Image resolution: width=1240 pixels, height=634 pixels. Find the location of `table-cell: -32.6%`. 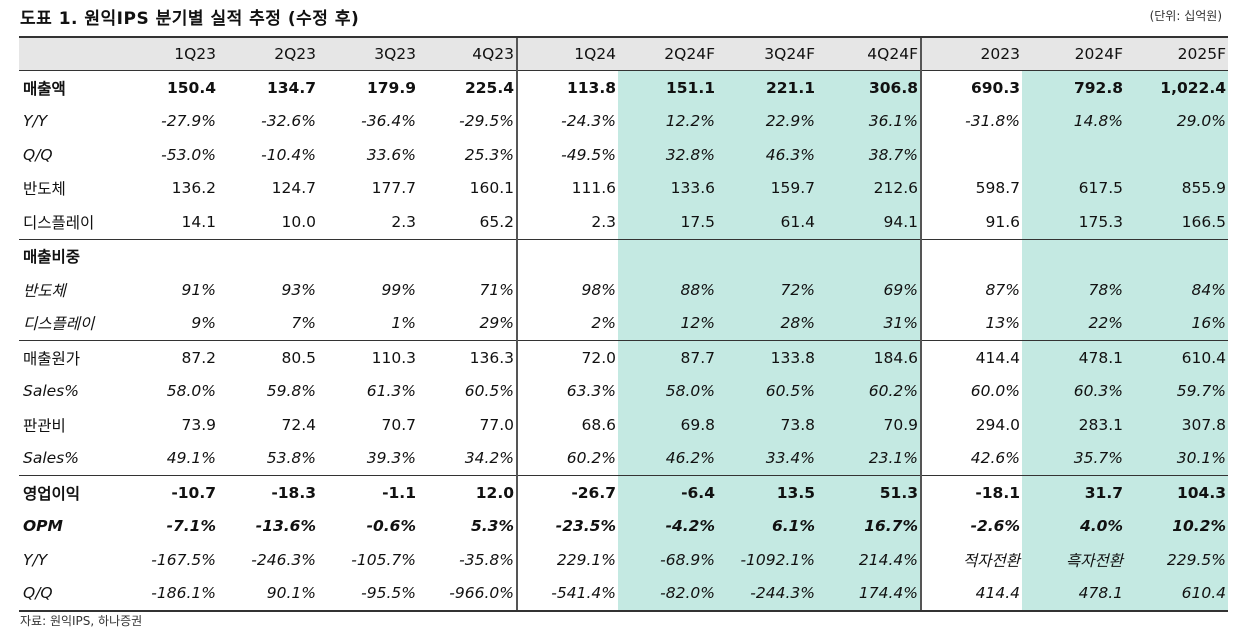

table-cell: -32.6% is located at coordinates (288, 121).